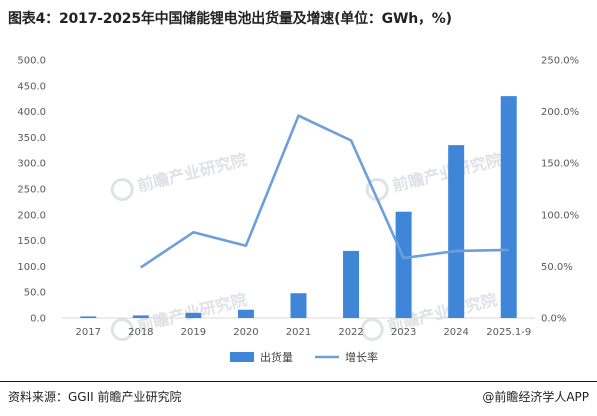  What do you see at coordinates (350, 332) in the screenshot?
I see `x-tick-label: 2022` at bounding box center [350, 332].